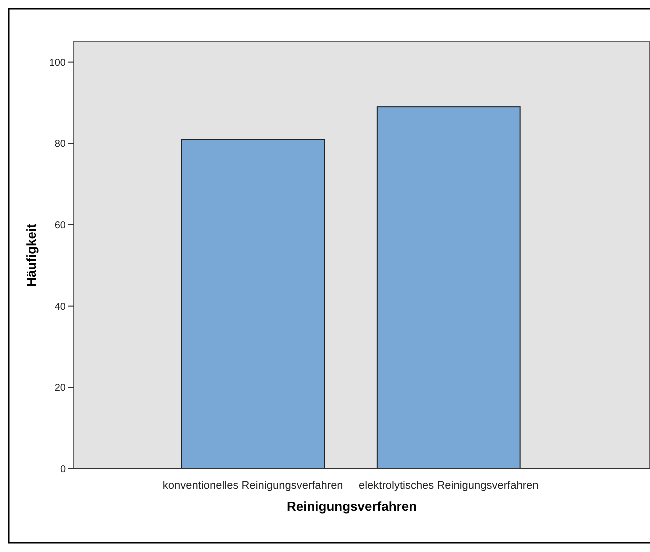  I want to click on y-tick-label: 40, so click(60, 307).